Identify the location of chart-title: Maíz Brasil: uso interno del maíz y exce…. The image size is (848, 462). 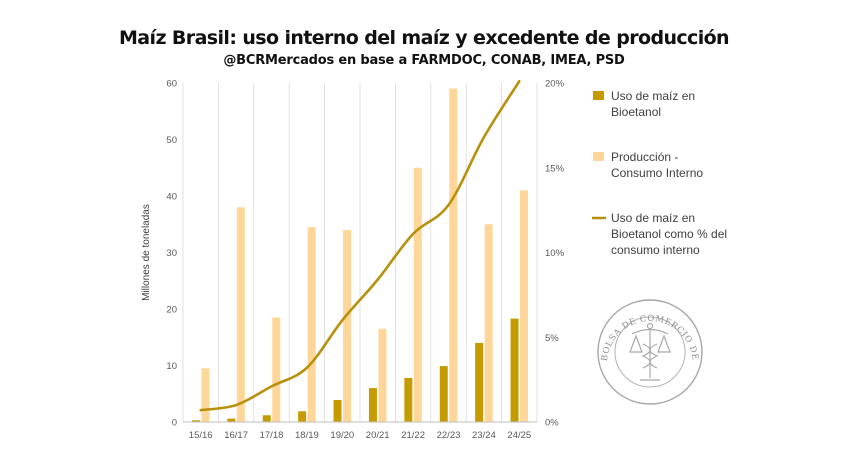
(424, 38).